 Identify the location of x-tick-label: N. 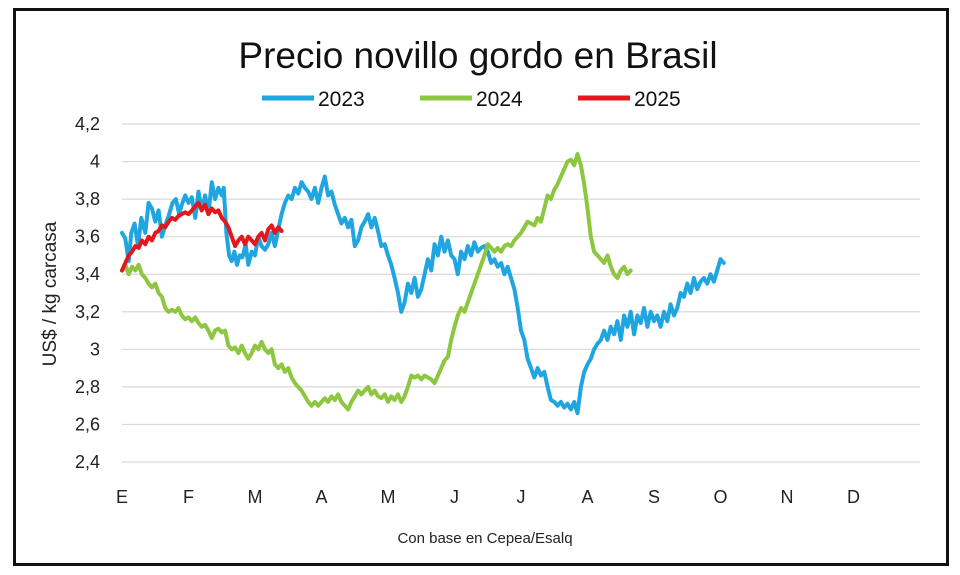
(787, 497).